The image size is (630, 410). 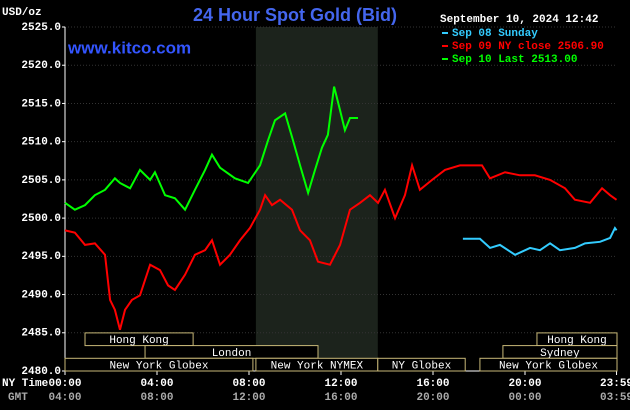 I want to click on x2-tick-label: 00:00, so click(x=524, y=398).